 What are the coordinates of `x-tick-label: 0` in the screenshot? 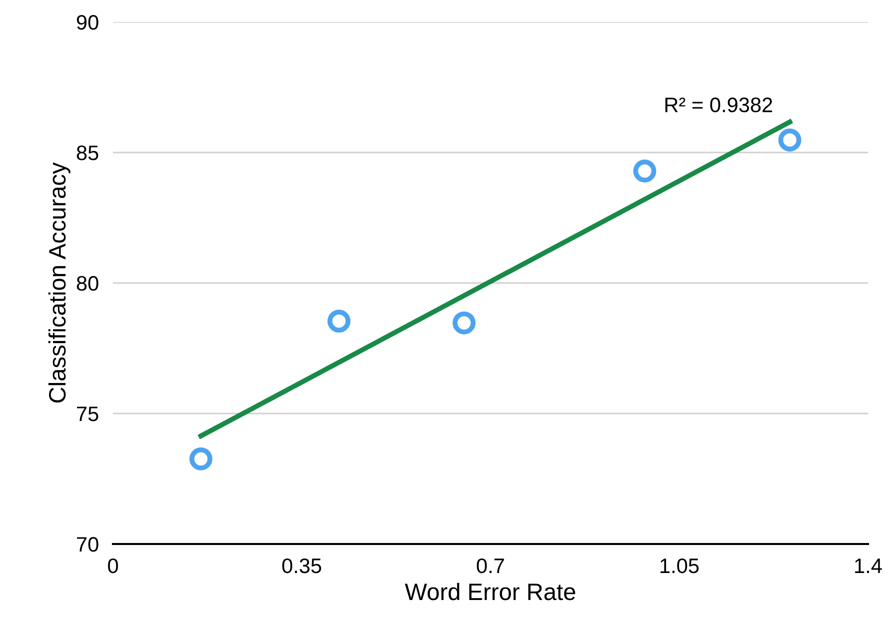 It's located at (113, 566).